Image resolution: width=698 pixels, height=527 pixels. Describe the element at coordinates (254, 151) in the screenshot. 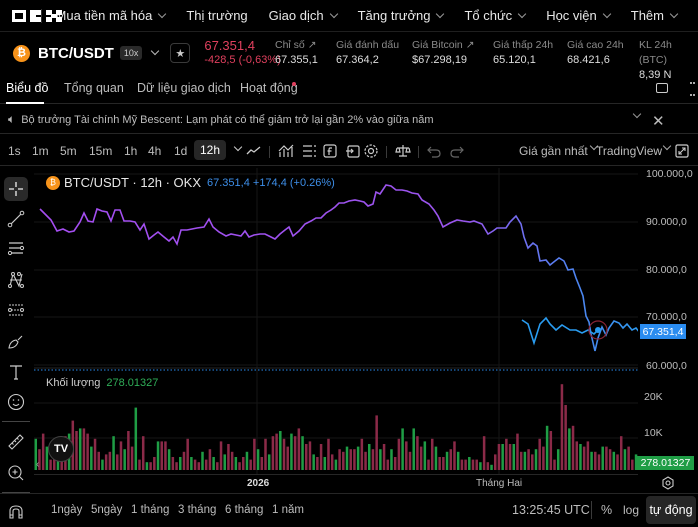

I see `line-chart-type-icon` at that location.